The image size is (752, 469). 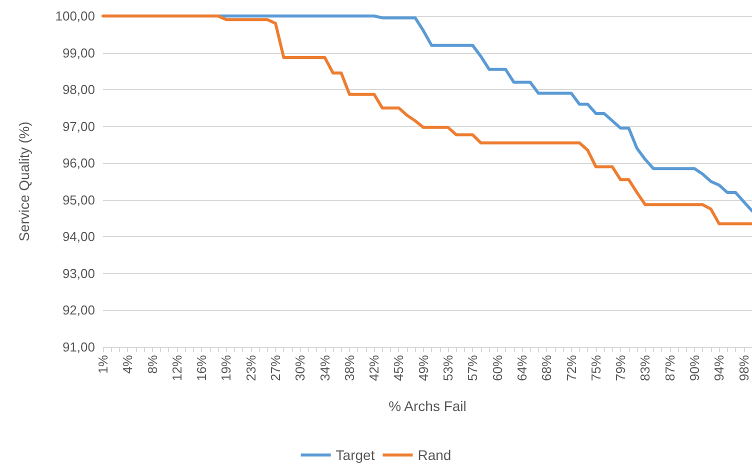 I want to click on y-tick-label: 95,00, so click(x=78, y=200).